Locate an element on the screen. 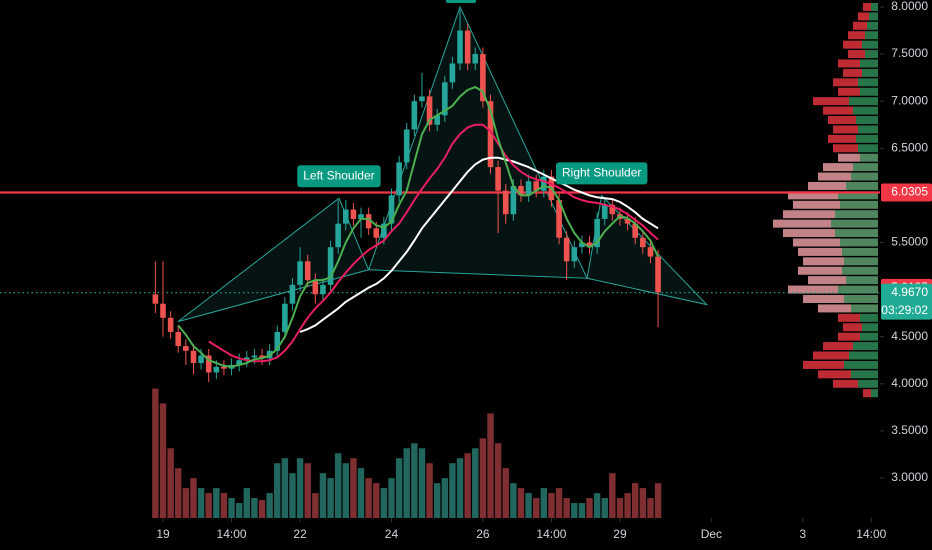 The height and width of the screenshot is (550, 932). annotation: Left Shoulder is located at coordinates (338, 175).